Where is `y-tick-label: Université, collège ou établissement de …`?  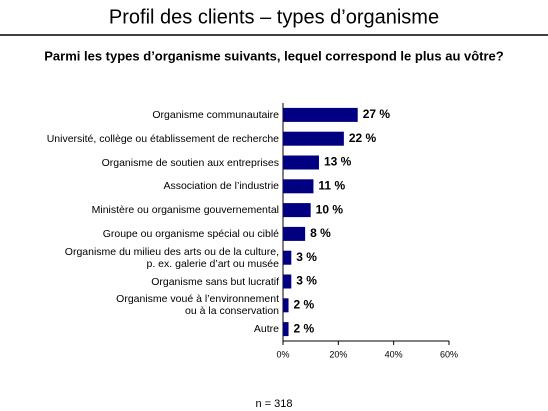 y-tick-label: Université, collège ou établissement de … is located at coordinates (162, 138).